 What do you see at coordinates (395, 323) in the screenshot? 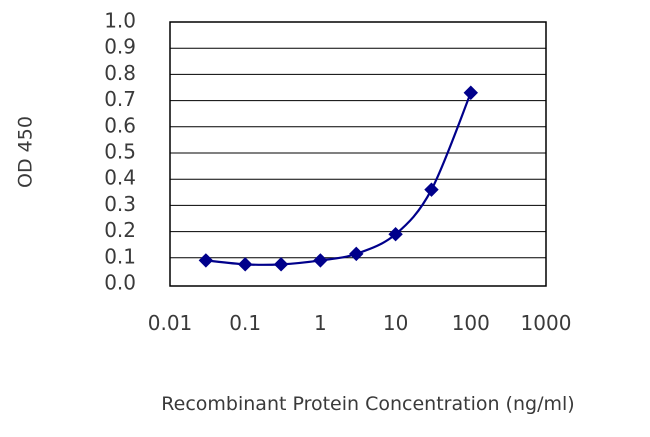
I see `x-tick-label: 10` at bounding box center [395, 323].